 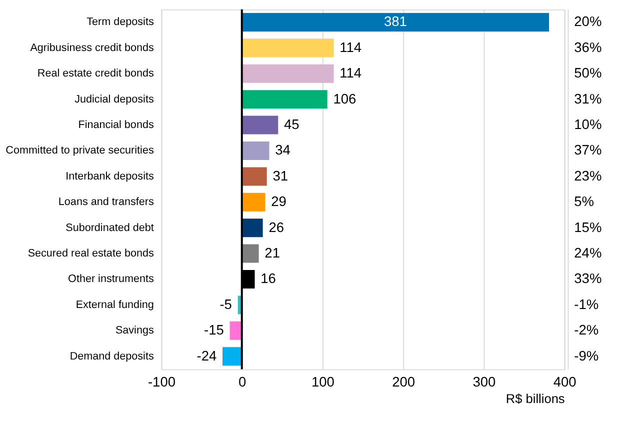 What do you see at coordinates (292, 124) in the screenshot?
I see `data-label: 45` at bounding box center [292, 124].